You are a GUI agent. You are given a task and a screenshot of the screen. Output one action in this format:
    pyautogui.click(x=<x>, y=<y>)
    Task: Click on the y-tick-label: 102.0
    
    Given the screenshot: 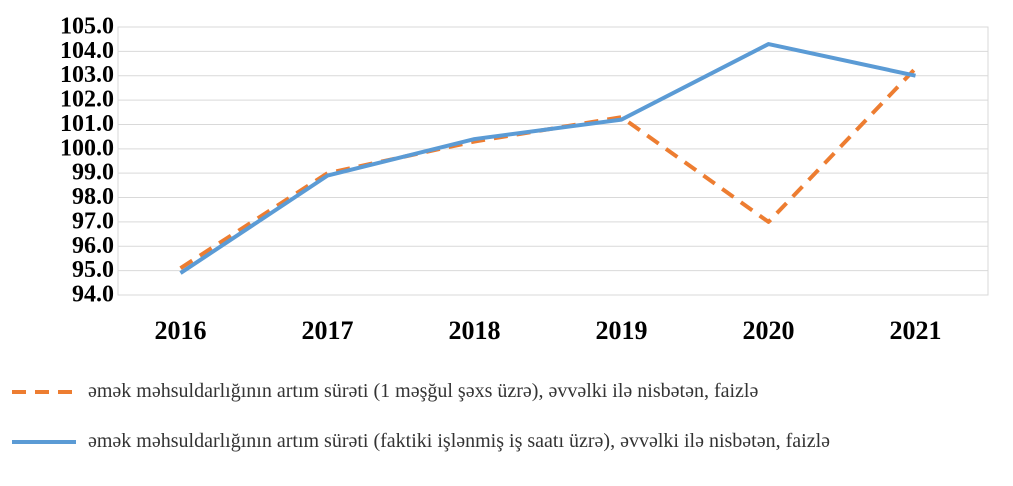 What is the action you would take?
    pyautogui.click(x=87, y=100)
    